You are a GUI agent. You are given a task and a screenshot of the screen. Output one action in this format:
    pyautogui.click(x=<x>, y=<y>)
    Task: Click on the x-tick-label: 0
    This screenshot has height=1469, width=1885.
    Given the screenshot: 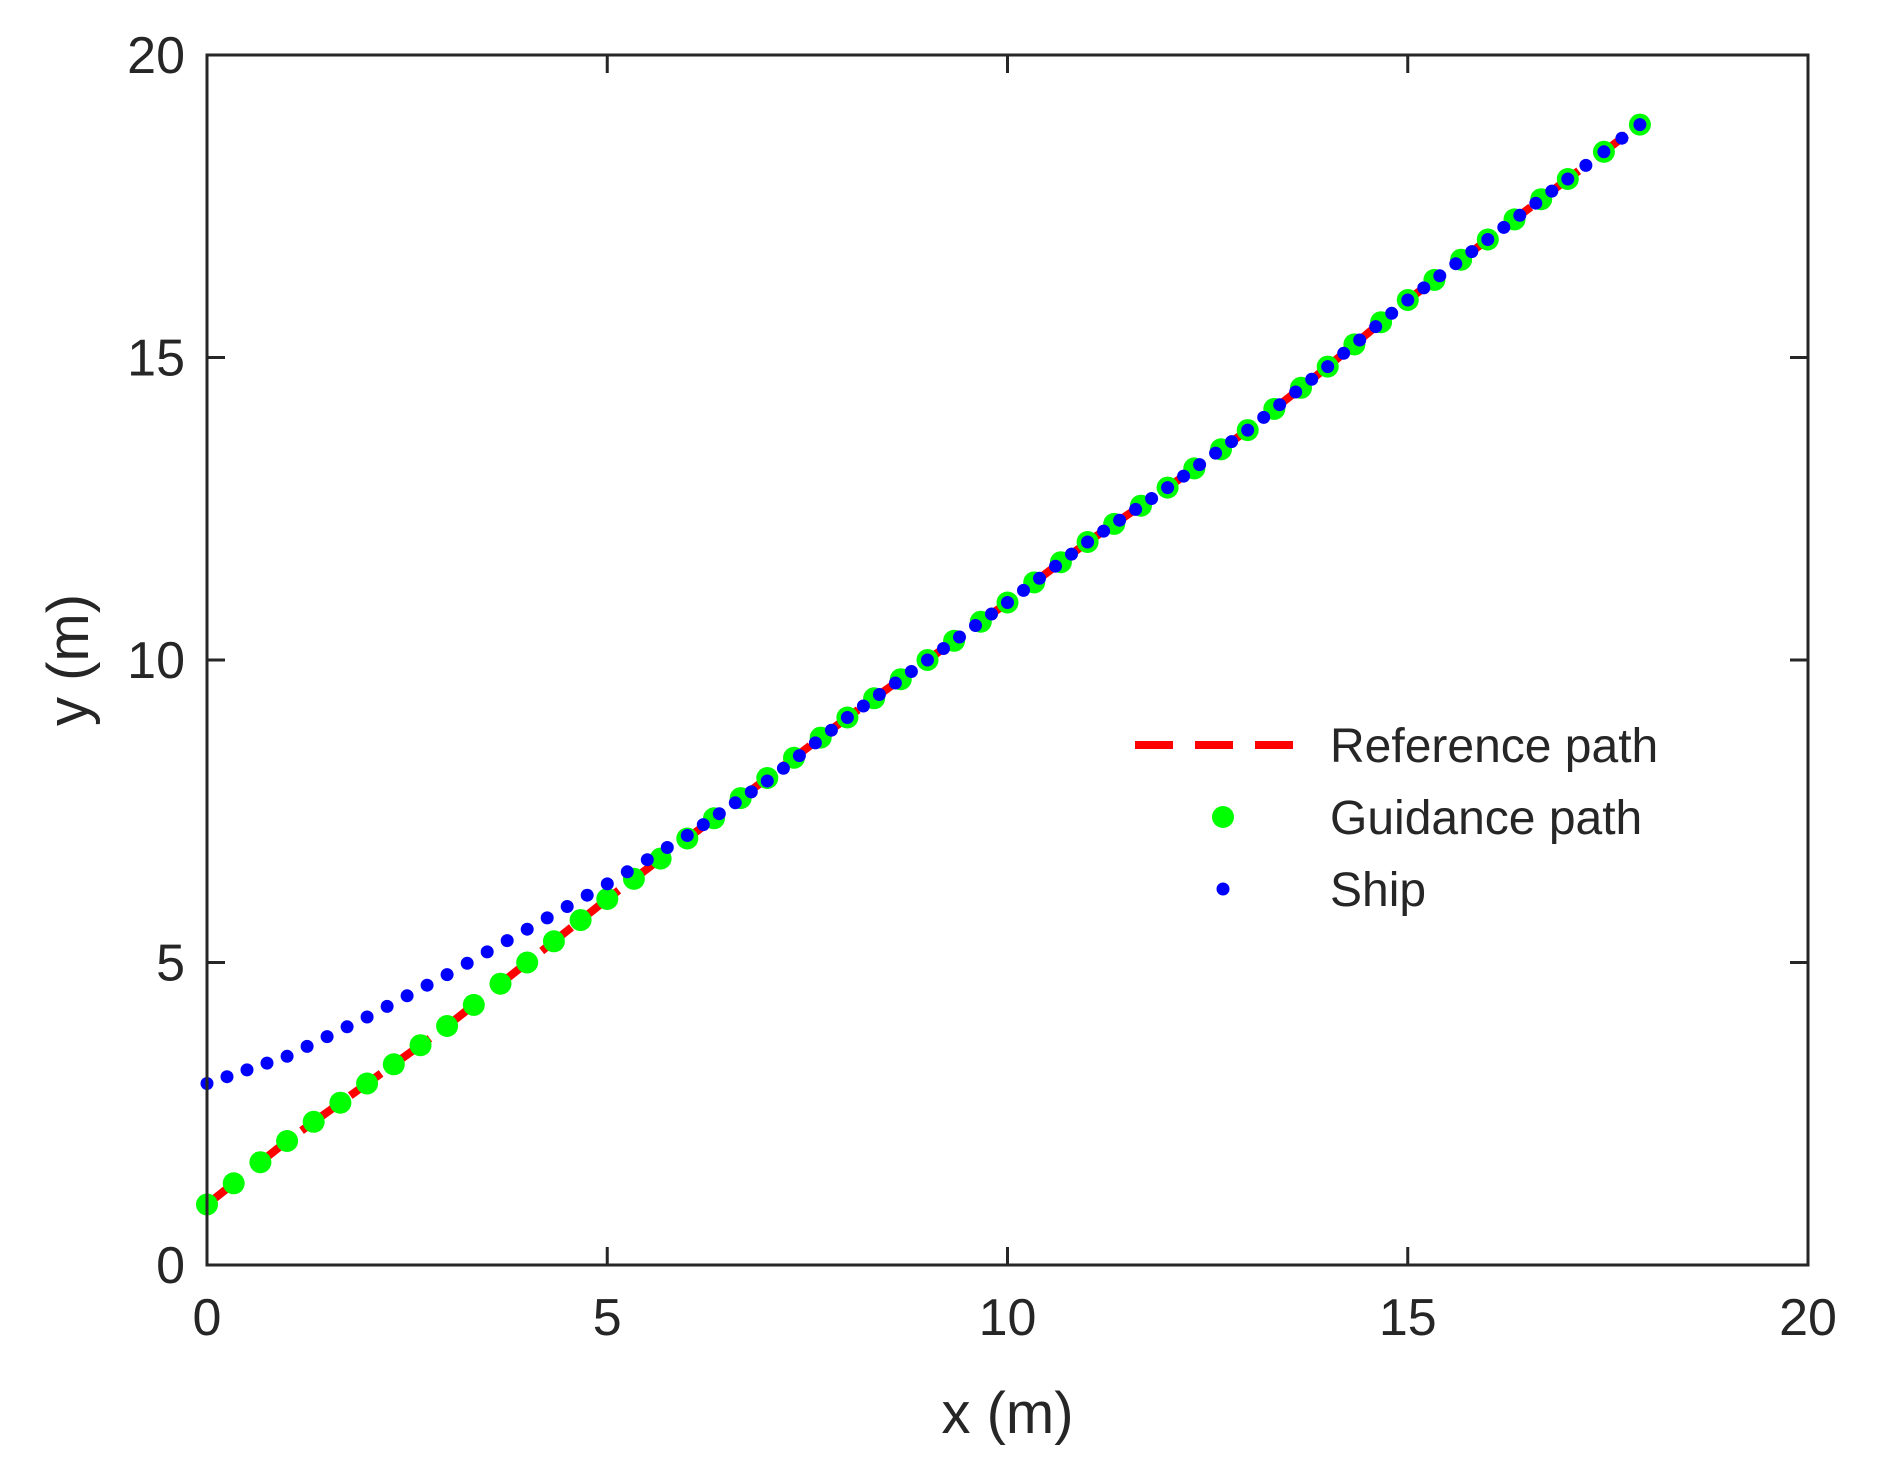 What is the action you would take?
    pyautogui.click(x=207, y=1318)
    